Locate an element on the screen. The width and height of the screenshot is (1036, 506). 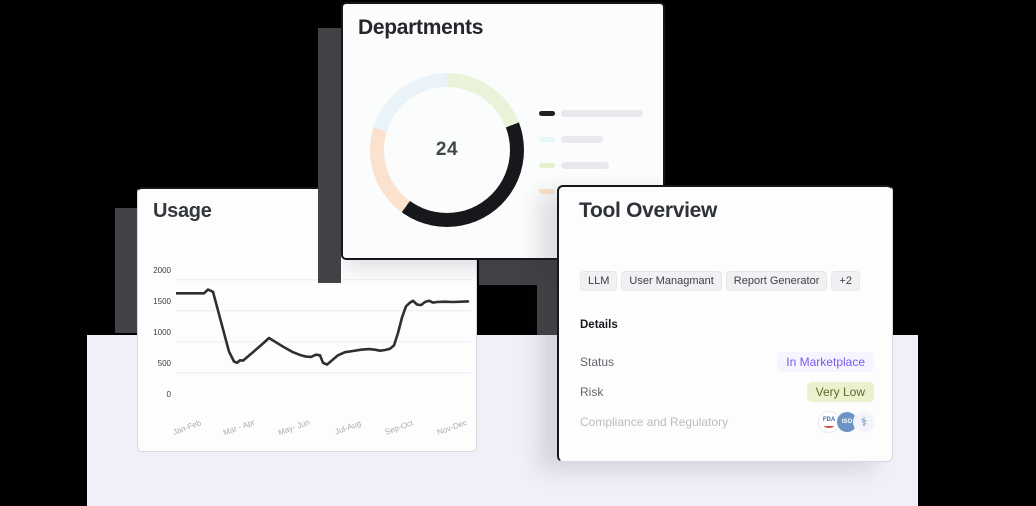
usage-x-tick: Jan-Feb is located at coordinates (187, 427).